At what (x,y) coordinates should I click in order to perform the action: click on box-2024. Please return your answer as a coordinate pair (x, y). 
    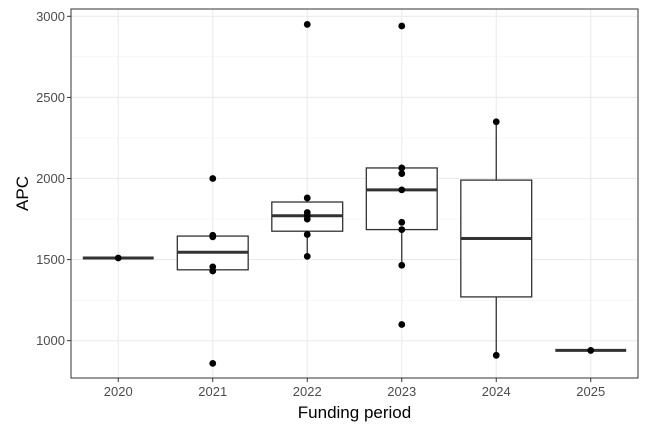
    Looking at the image, I should click on (496, 238).